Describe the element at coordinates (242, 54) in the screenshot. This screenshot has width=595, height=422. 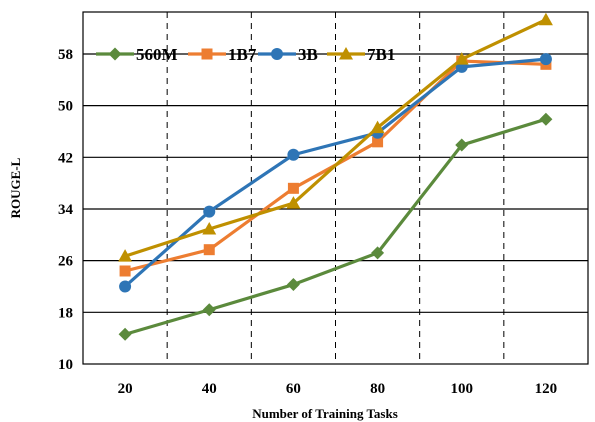
I see `legend-label-1b7: 1B7` at that location.